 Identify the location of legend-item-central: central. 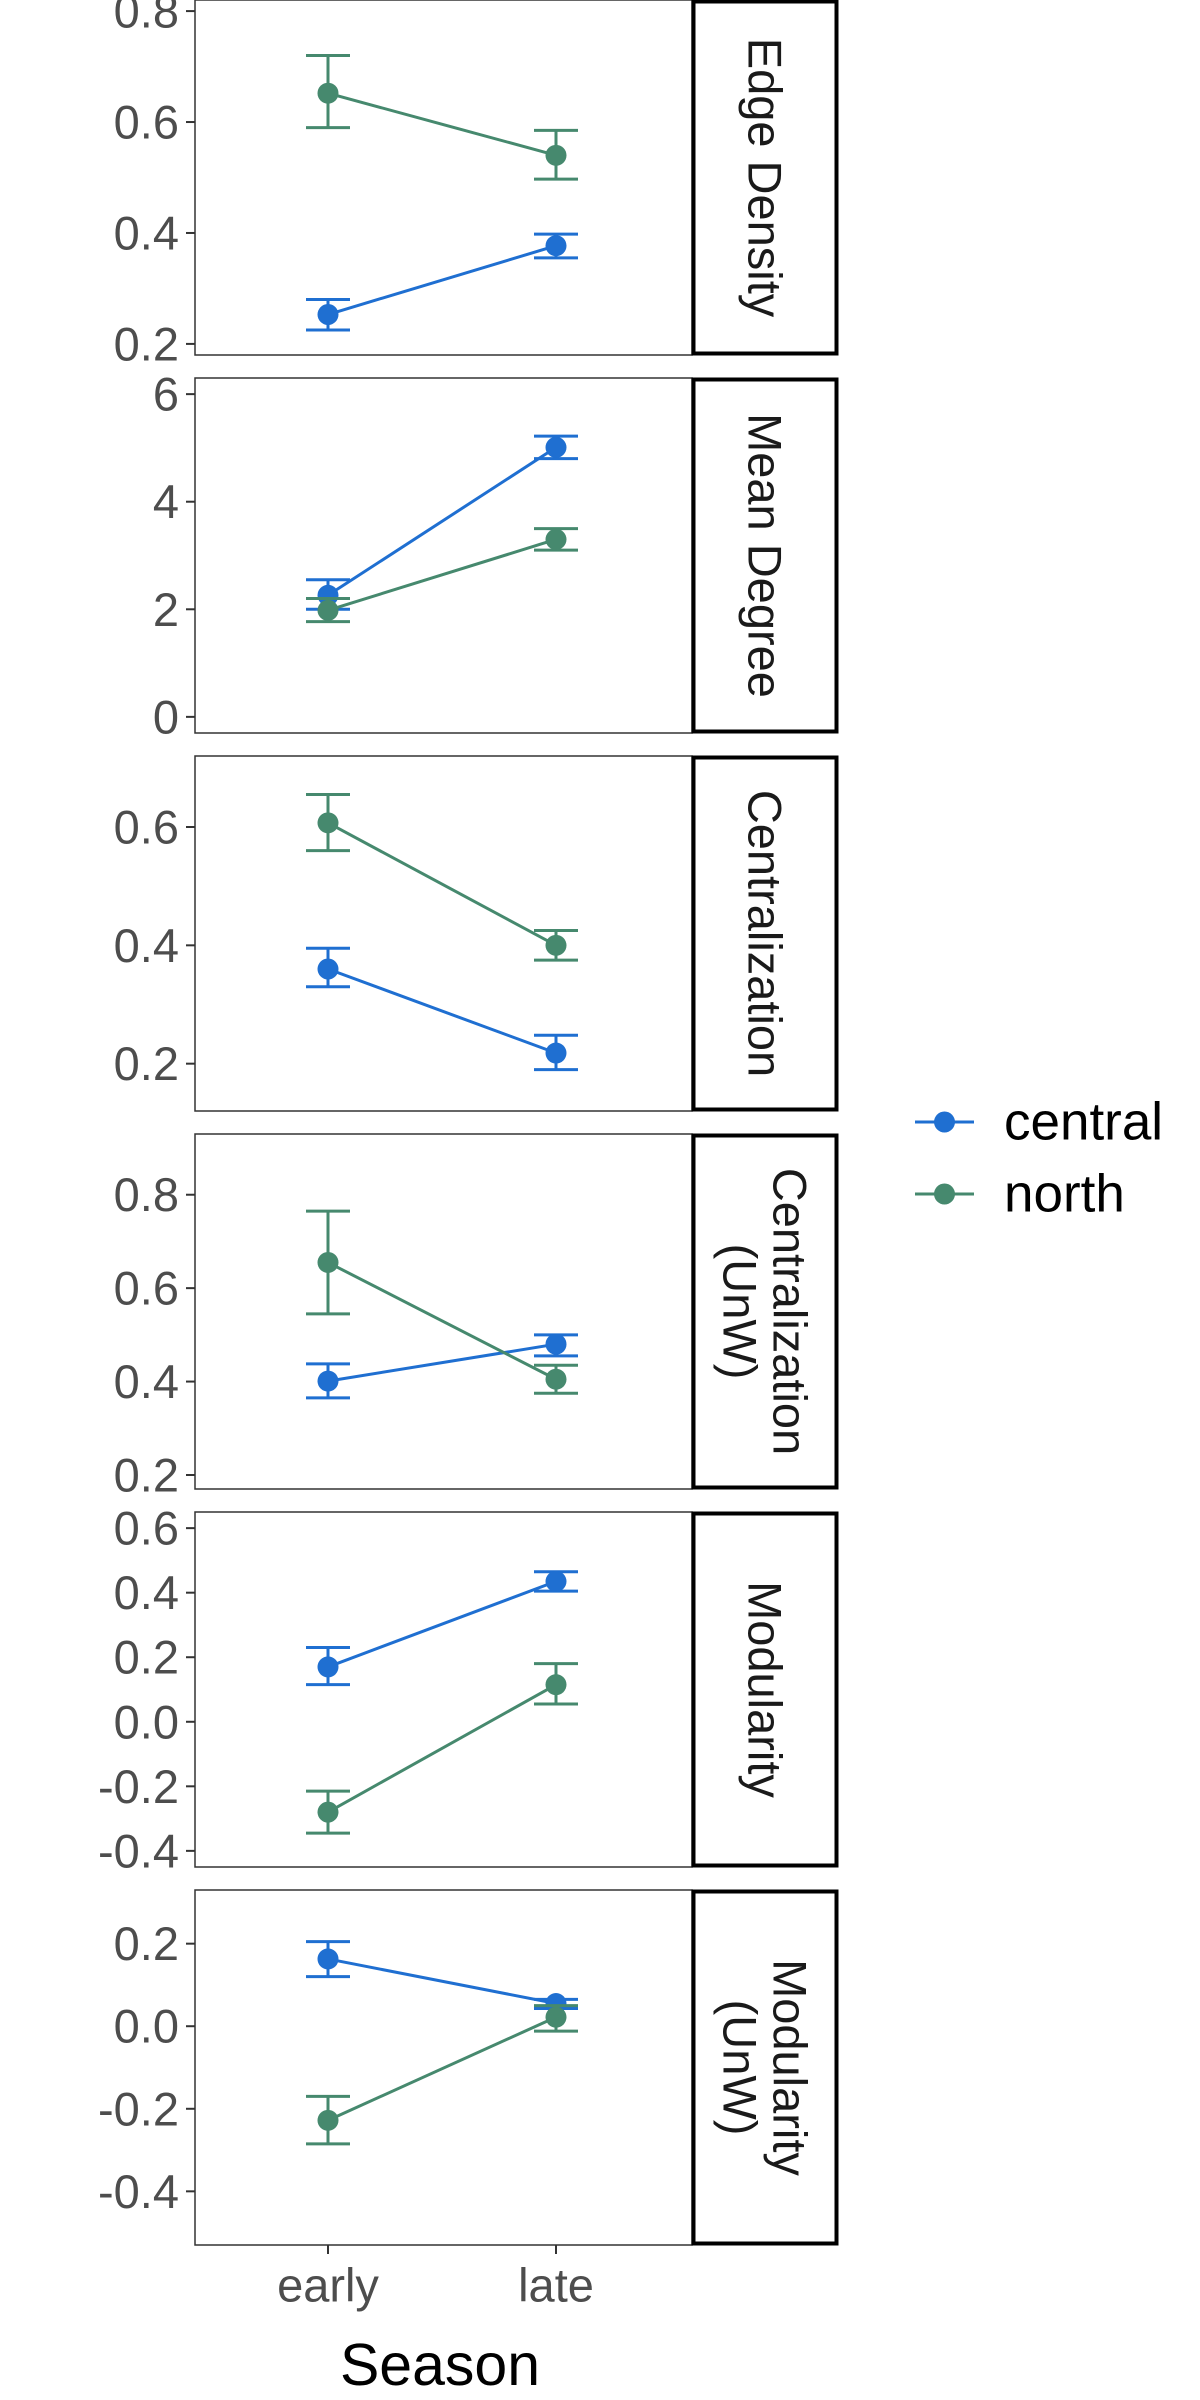
(1039, 1122).